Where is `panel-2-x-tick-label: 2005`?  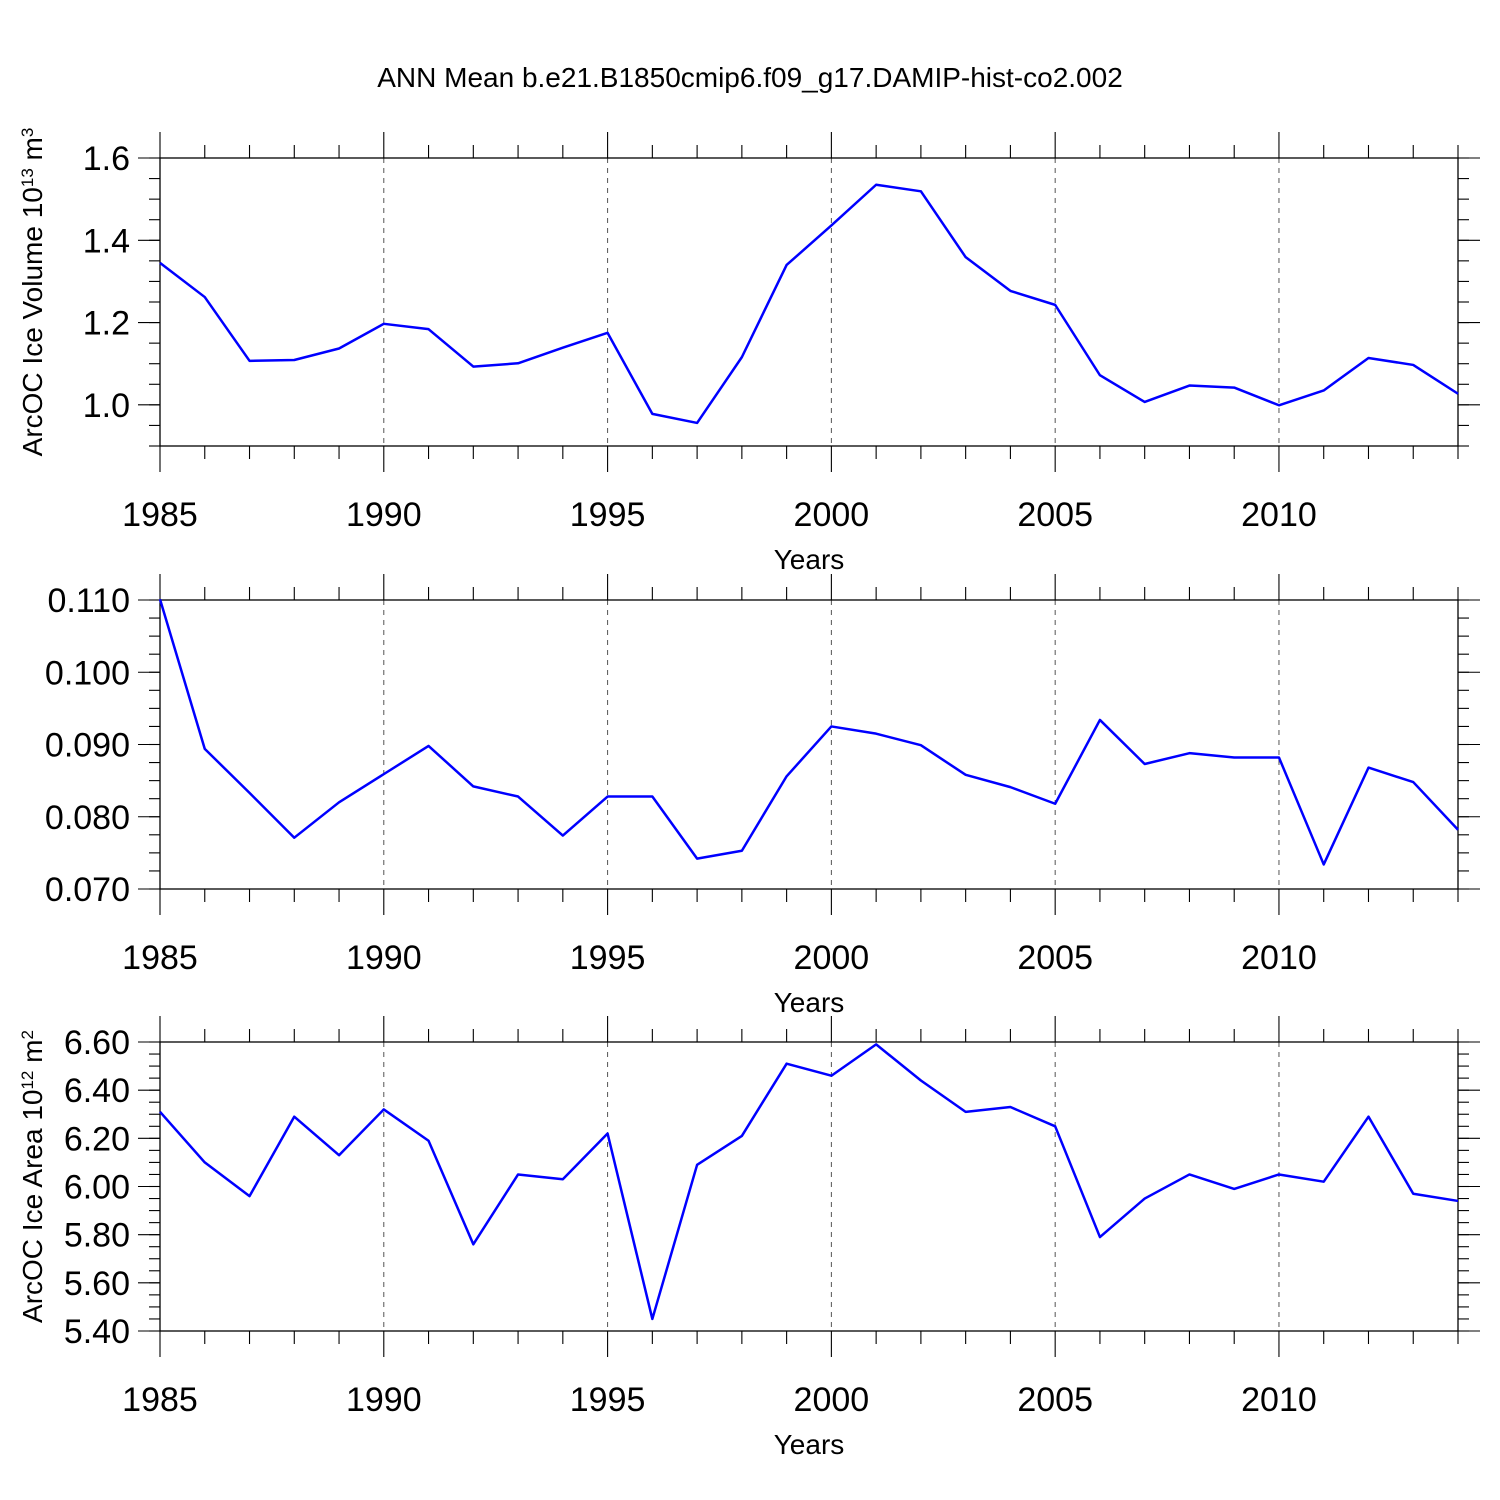
panel-2-x-tick-label: 2005 is located at coordinates (1055, 958).